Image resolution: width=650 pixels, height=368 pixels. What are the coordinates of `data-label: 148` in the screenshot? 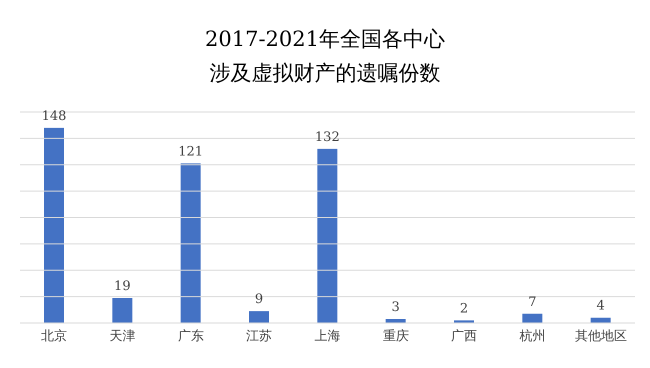 It's located at (54, 116).